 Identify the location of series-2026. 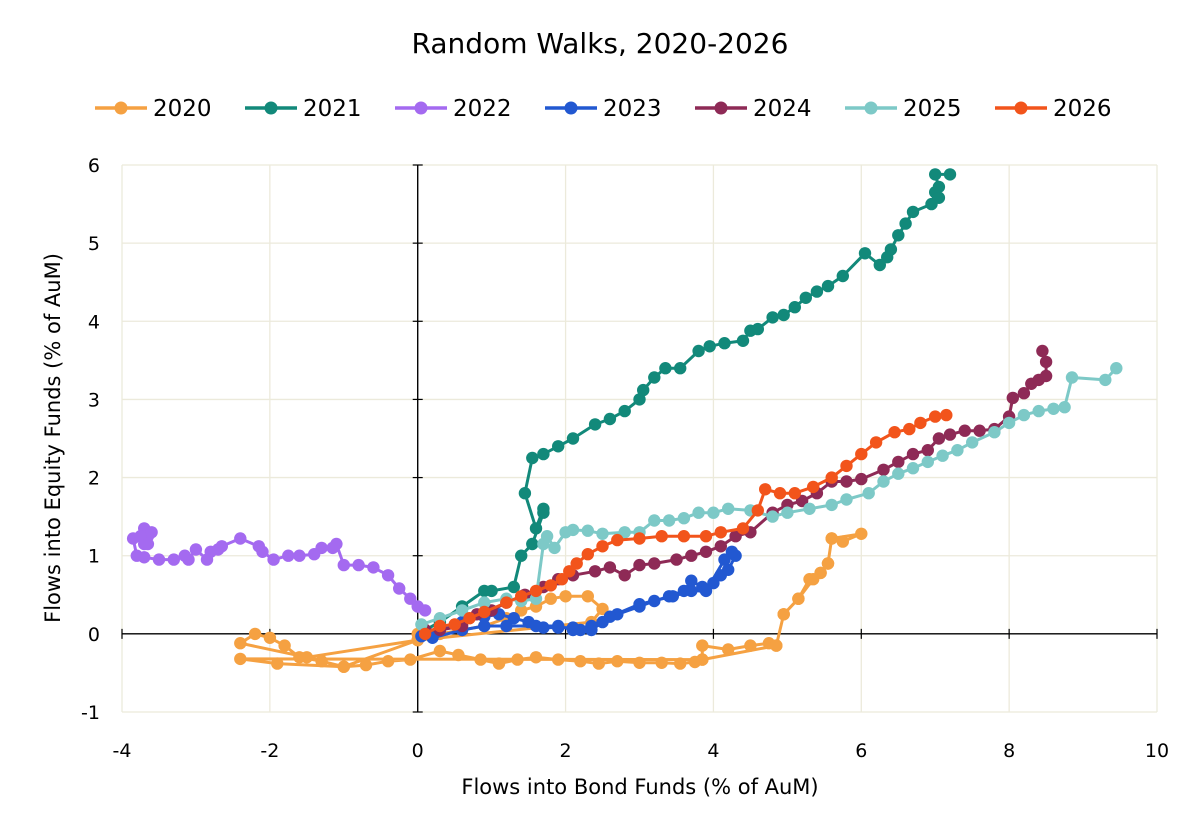
(685, 524).